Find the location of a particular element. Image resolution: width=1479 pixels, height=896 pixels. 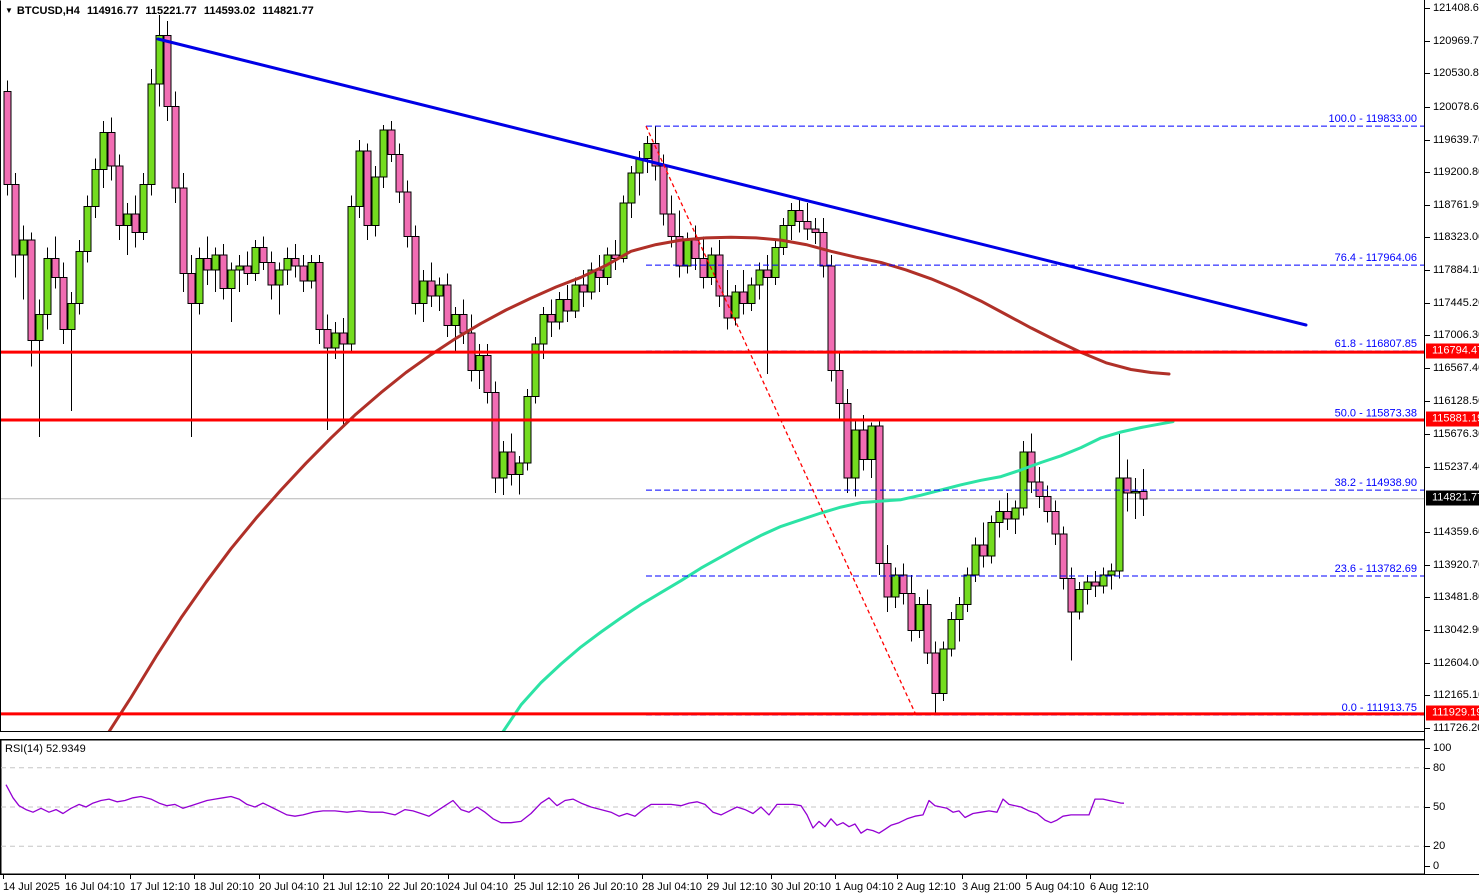

rsi-canvas is located at coordinates (713, 807).